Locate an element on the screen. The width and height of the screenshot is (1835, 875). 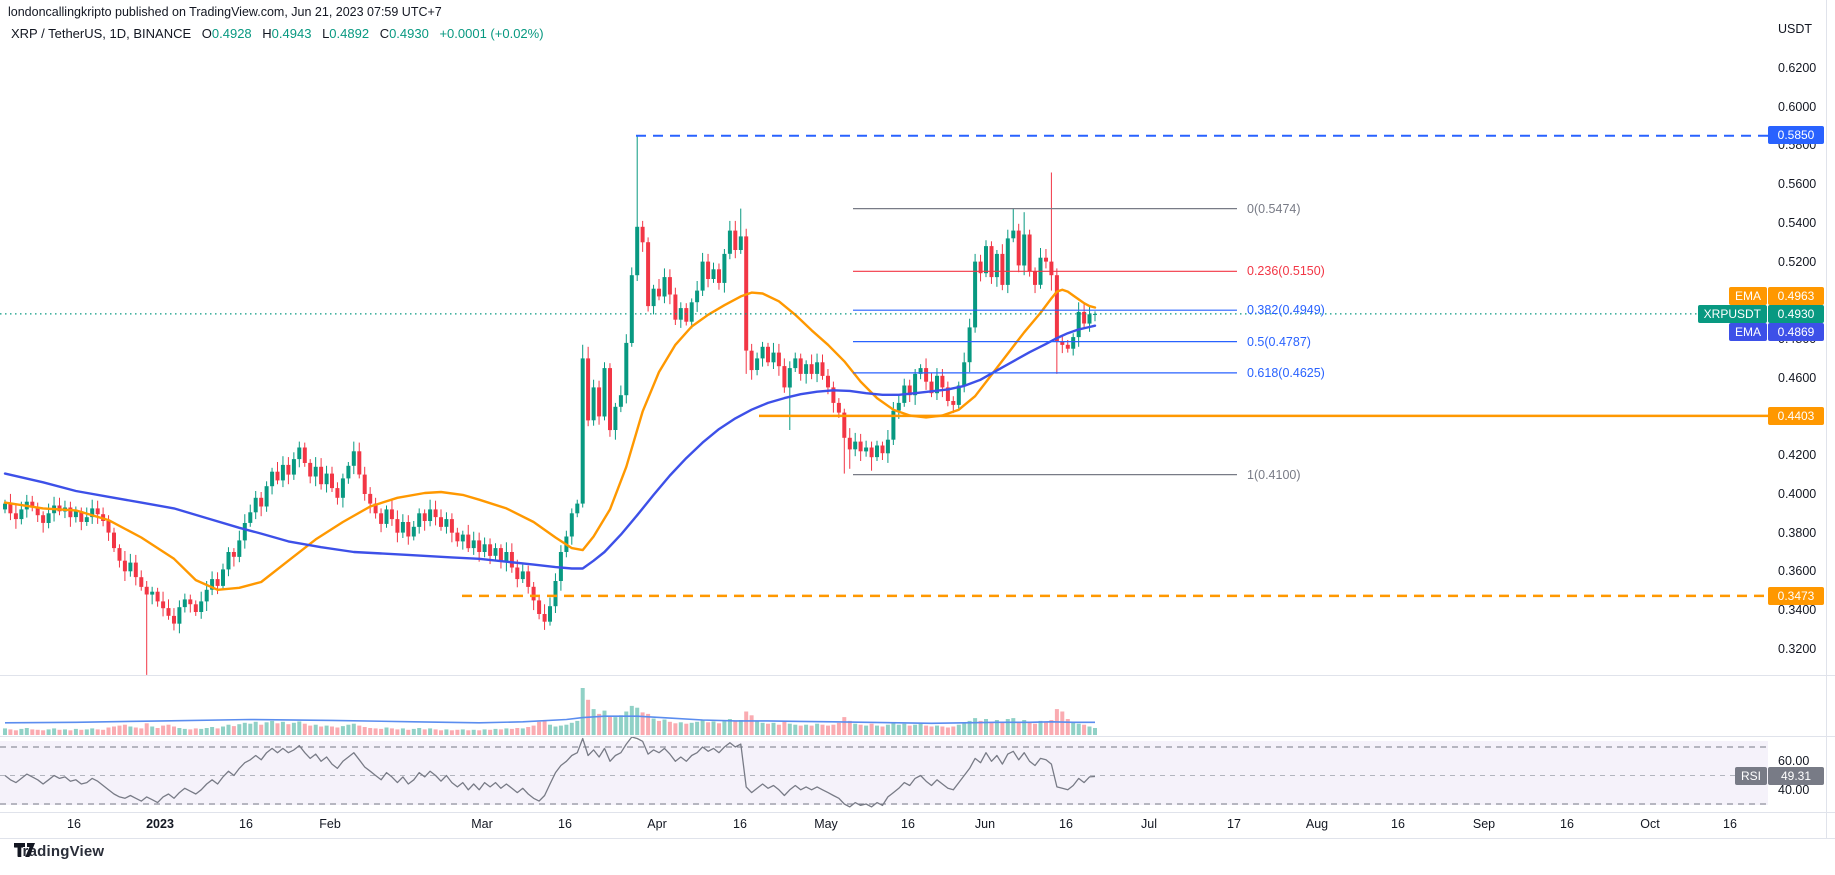
level-03473-badge: 0.3473 is located at coordinates (1796, 596).